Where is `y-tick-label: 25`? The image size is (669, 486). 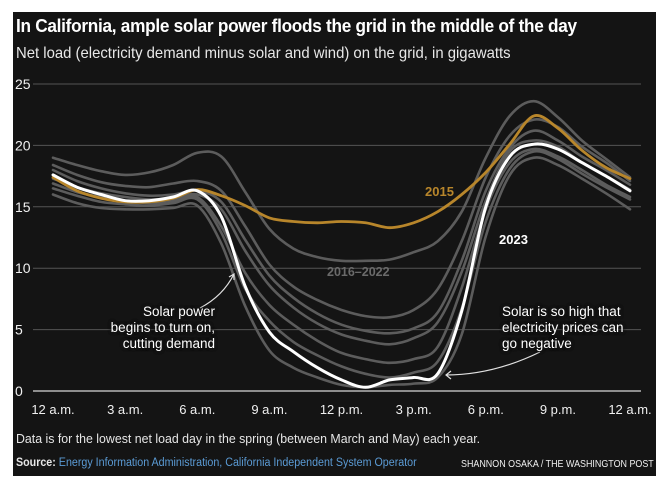
y-tick-label: 25 is located at coordinates (23, 84).